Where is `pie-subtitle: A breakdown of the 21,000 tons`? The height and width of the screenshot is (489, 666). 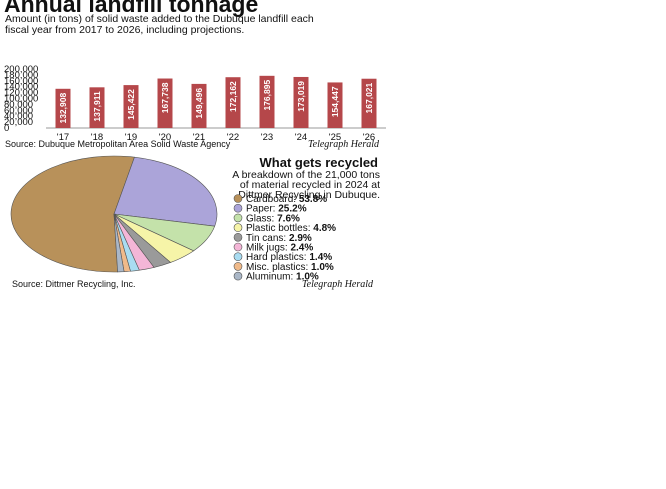 pie-subtitle: A breakdown of the 21,000 tons is located at coordinates (306, 175).